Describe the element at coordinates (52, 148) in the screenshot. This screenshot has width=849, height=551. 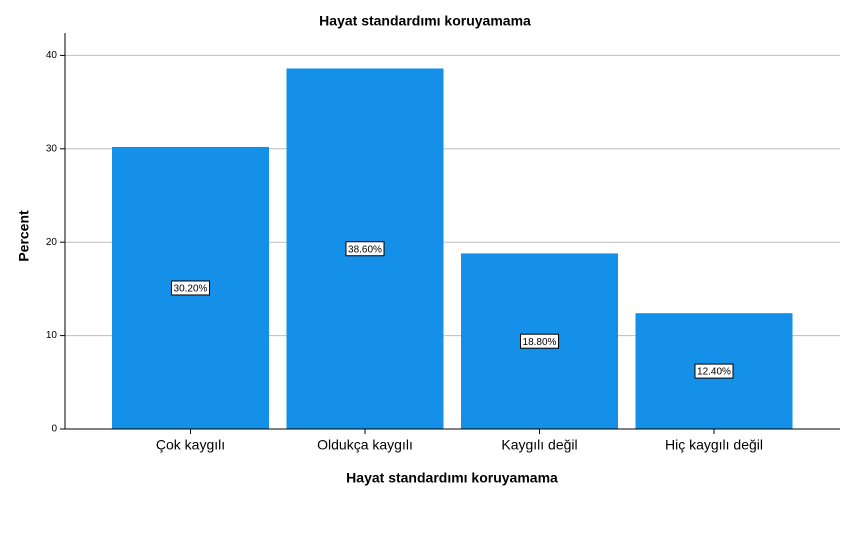
I see `y-tick-label: 30` at that location.